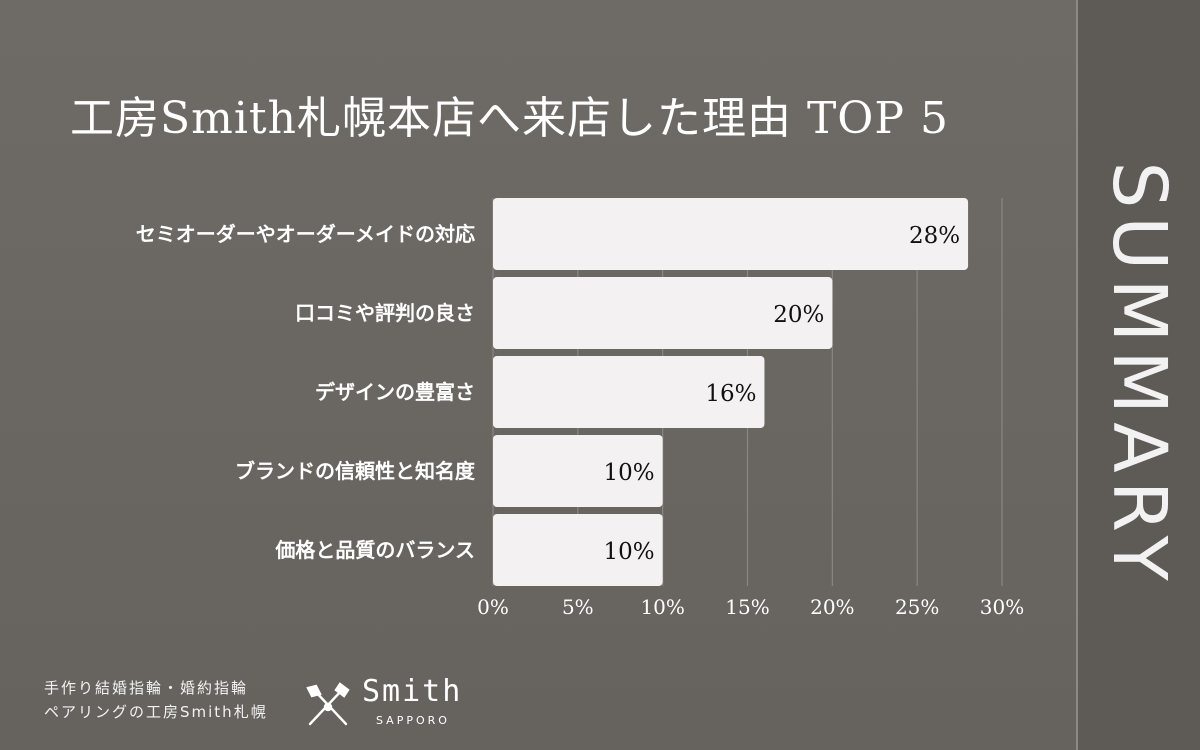  Describe the element at coordinates (629, 552) in the screenshot. I see `value-label-4: 10%` at that location.